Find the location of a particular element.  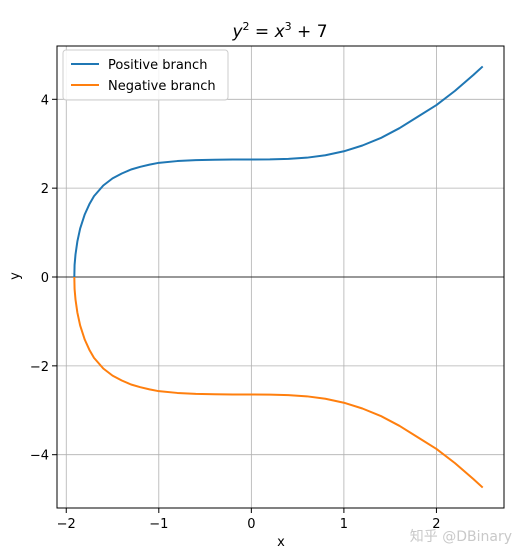

title-prefix: y is located at coordinates (237, 32).